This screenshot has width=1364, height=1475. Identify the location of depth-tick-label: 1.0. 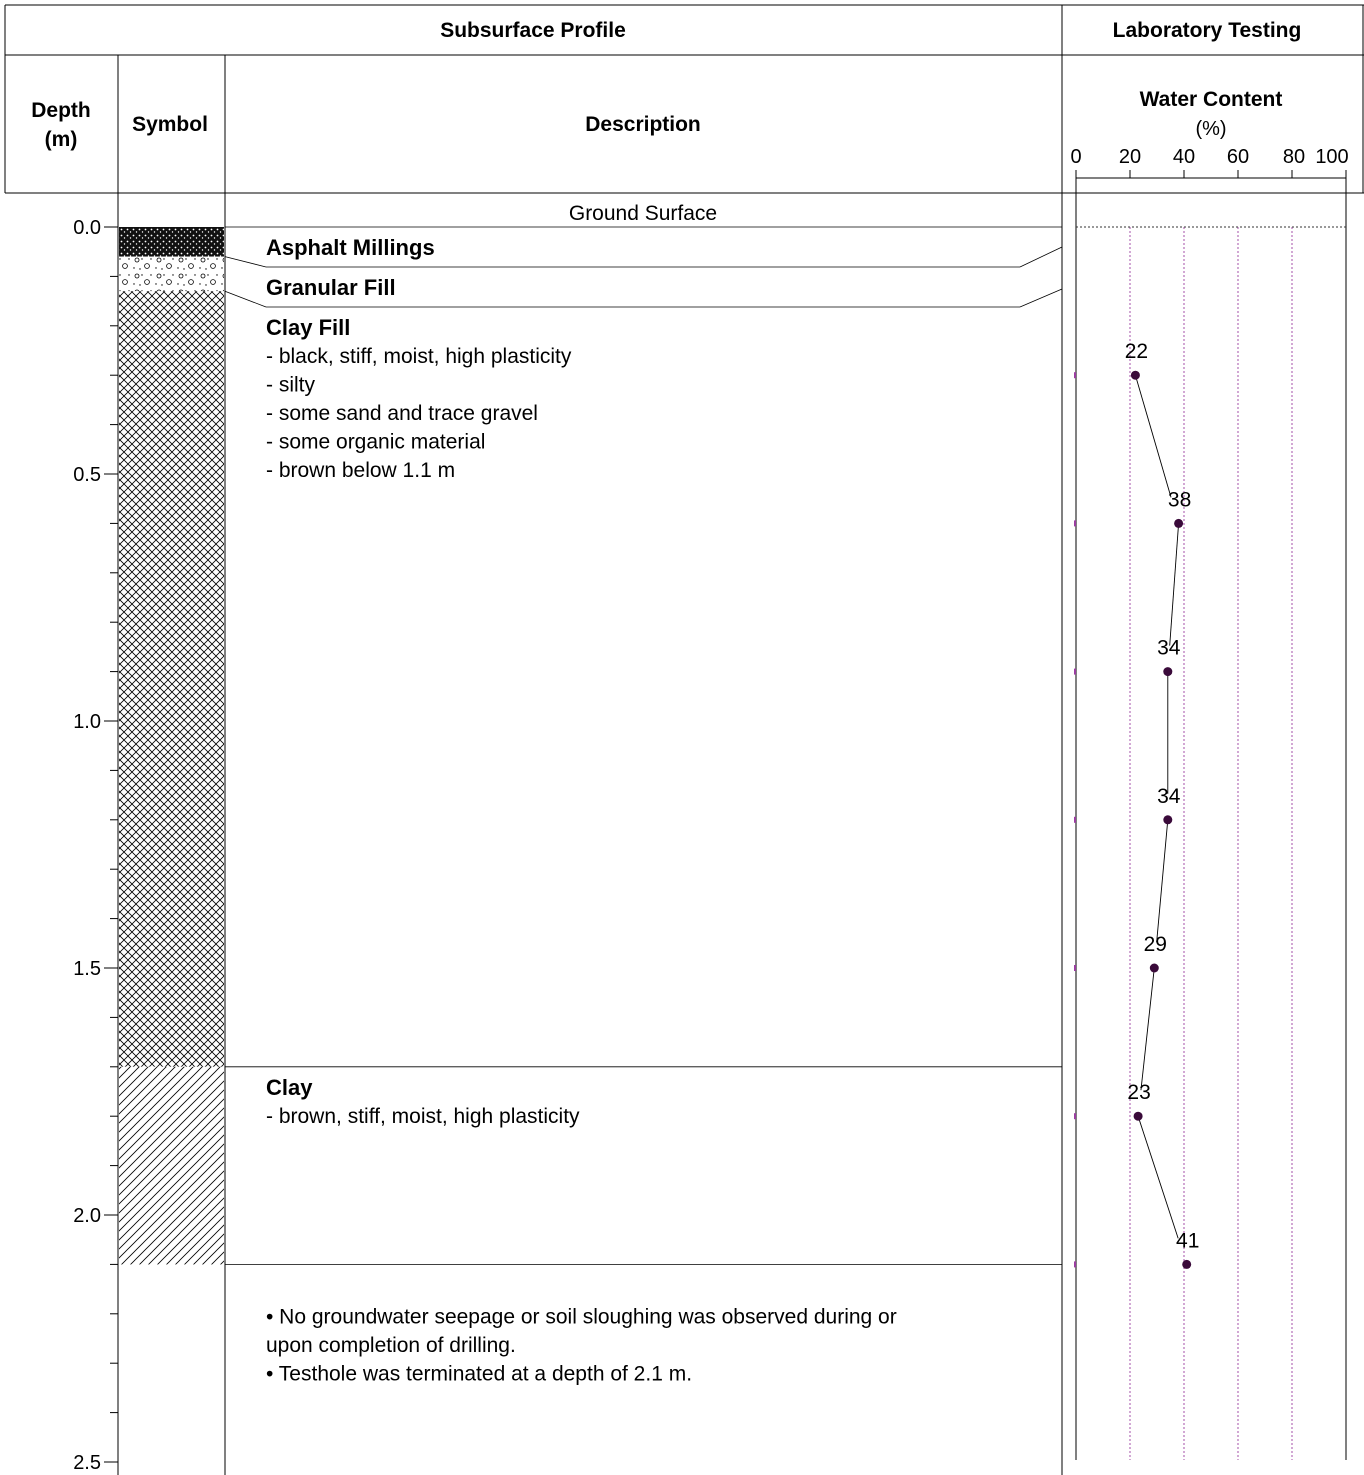
(87, 722).